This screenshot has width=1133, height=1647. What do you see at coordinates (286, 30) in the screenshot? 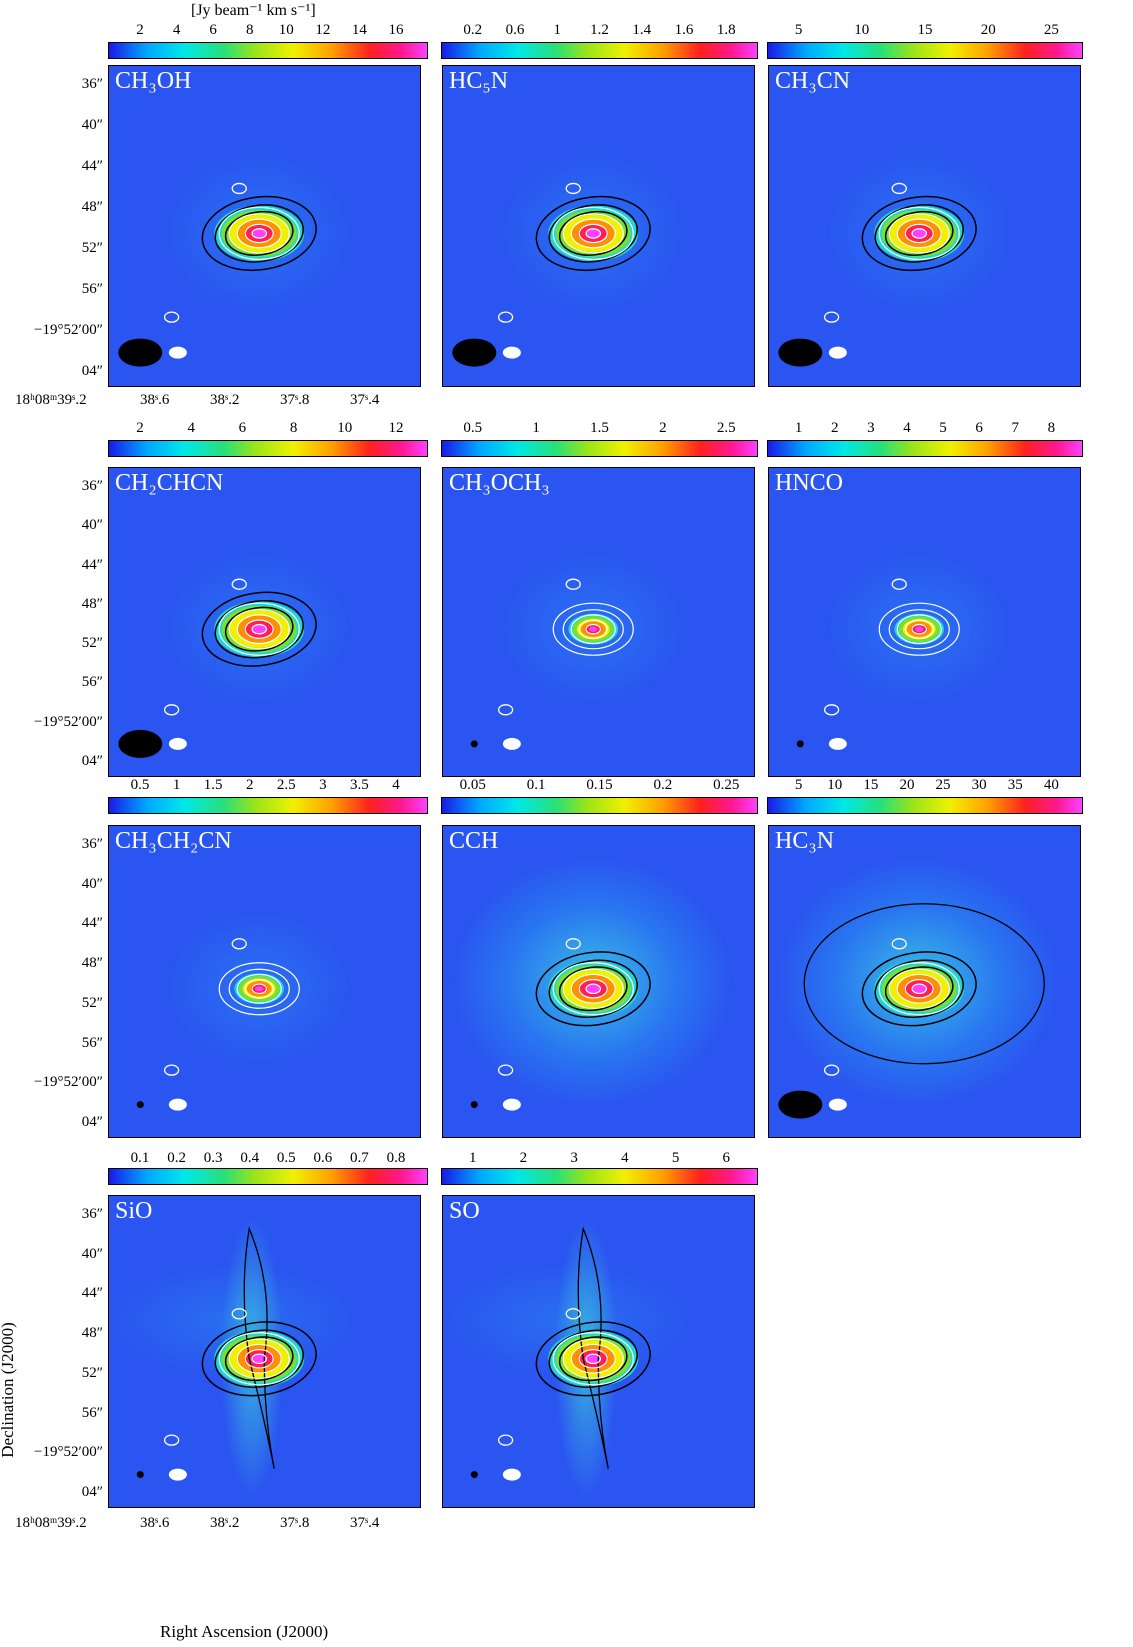
I see `colorbar-tick-label: 10` at bounding box center [286, 30].